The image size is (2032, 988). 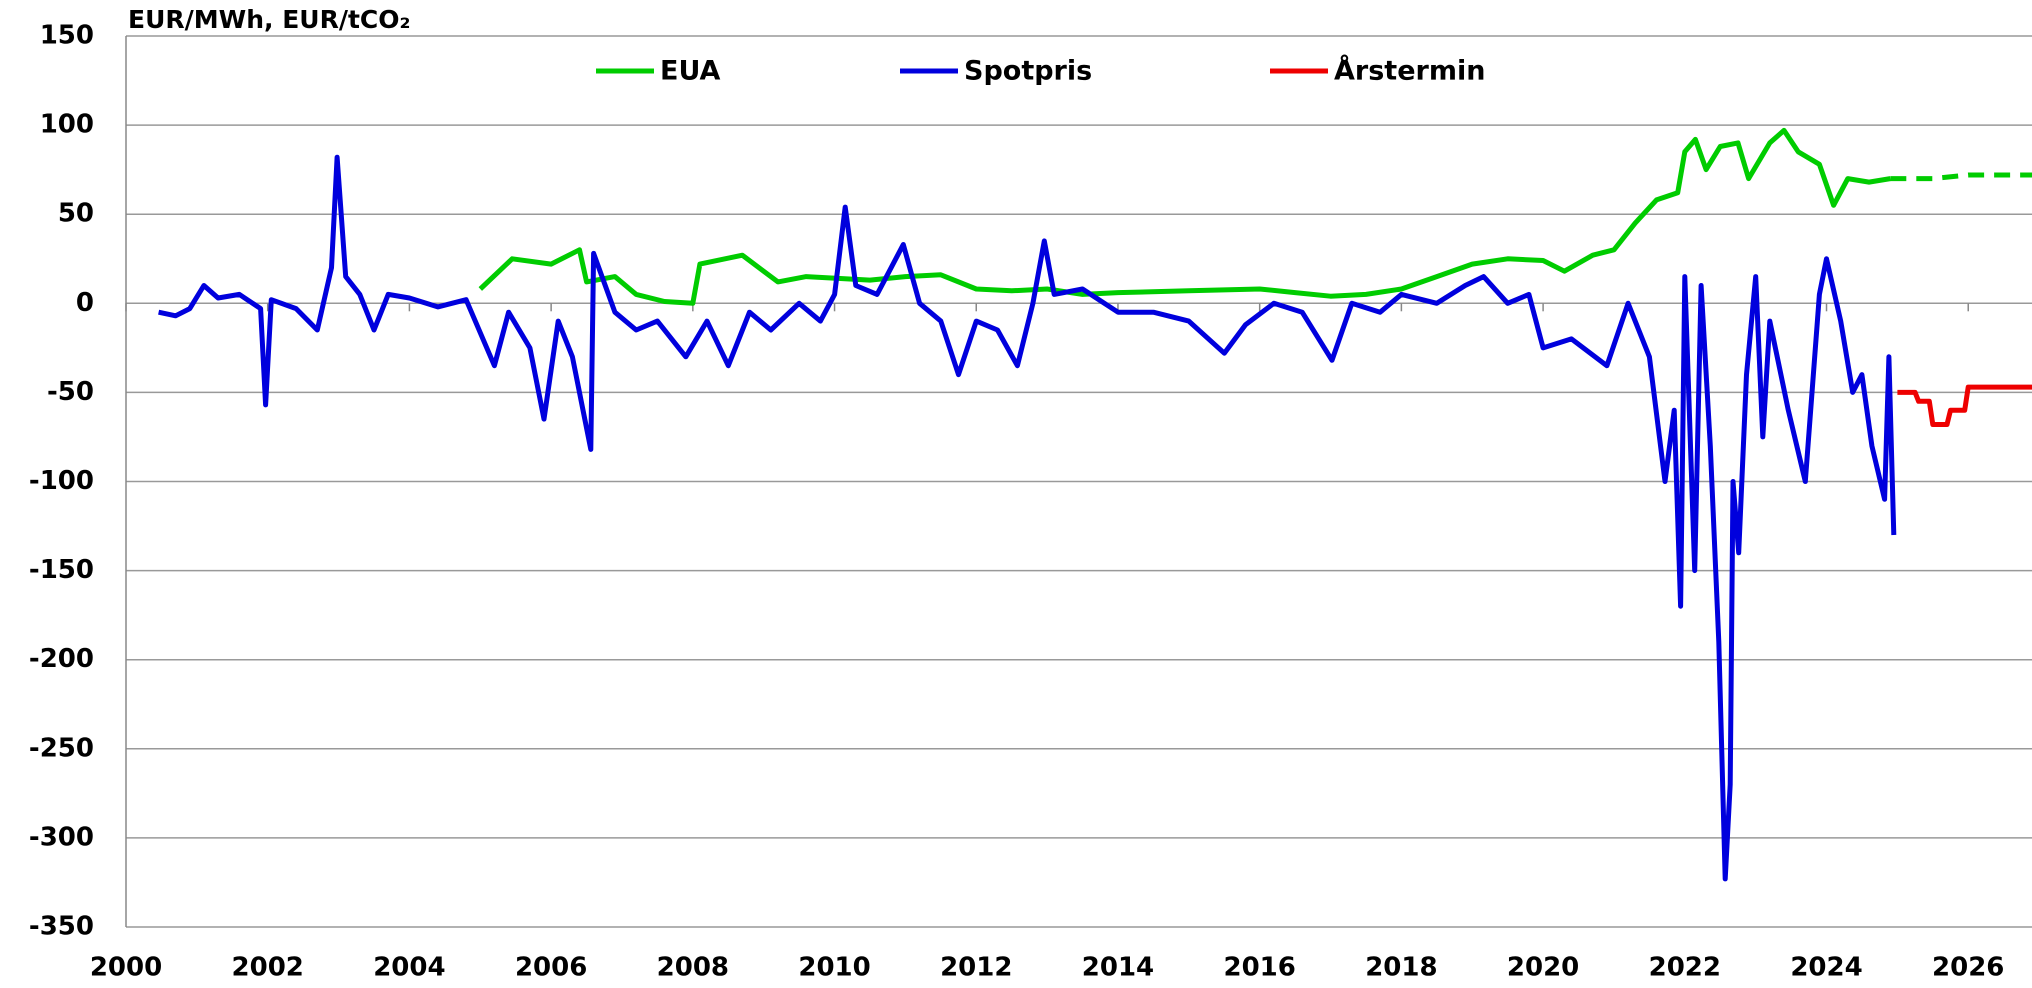 What do you see at coordinates (1118, 968) in the screenshot?
I see `x-tick-label: 2014` at bounding box center [1118, 968].